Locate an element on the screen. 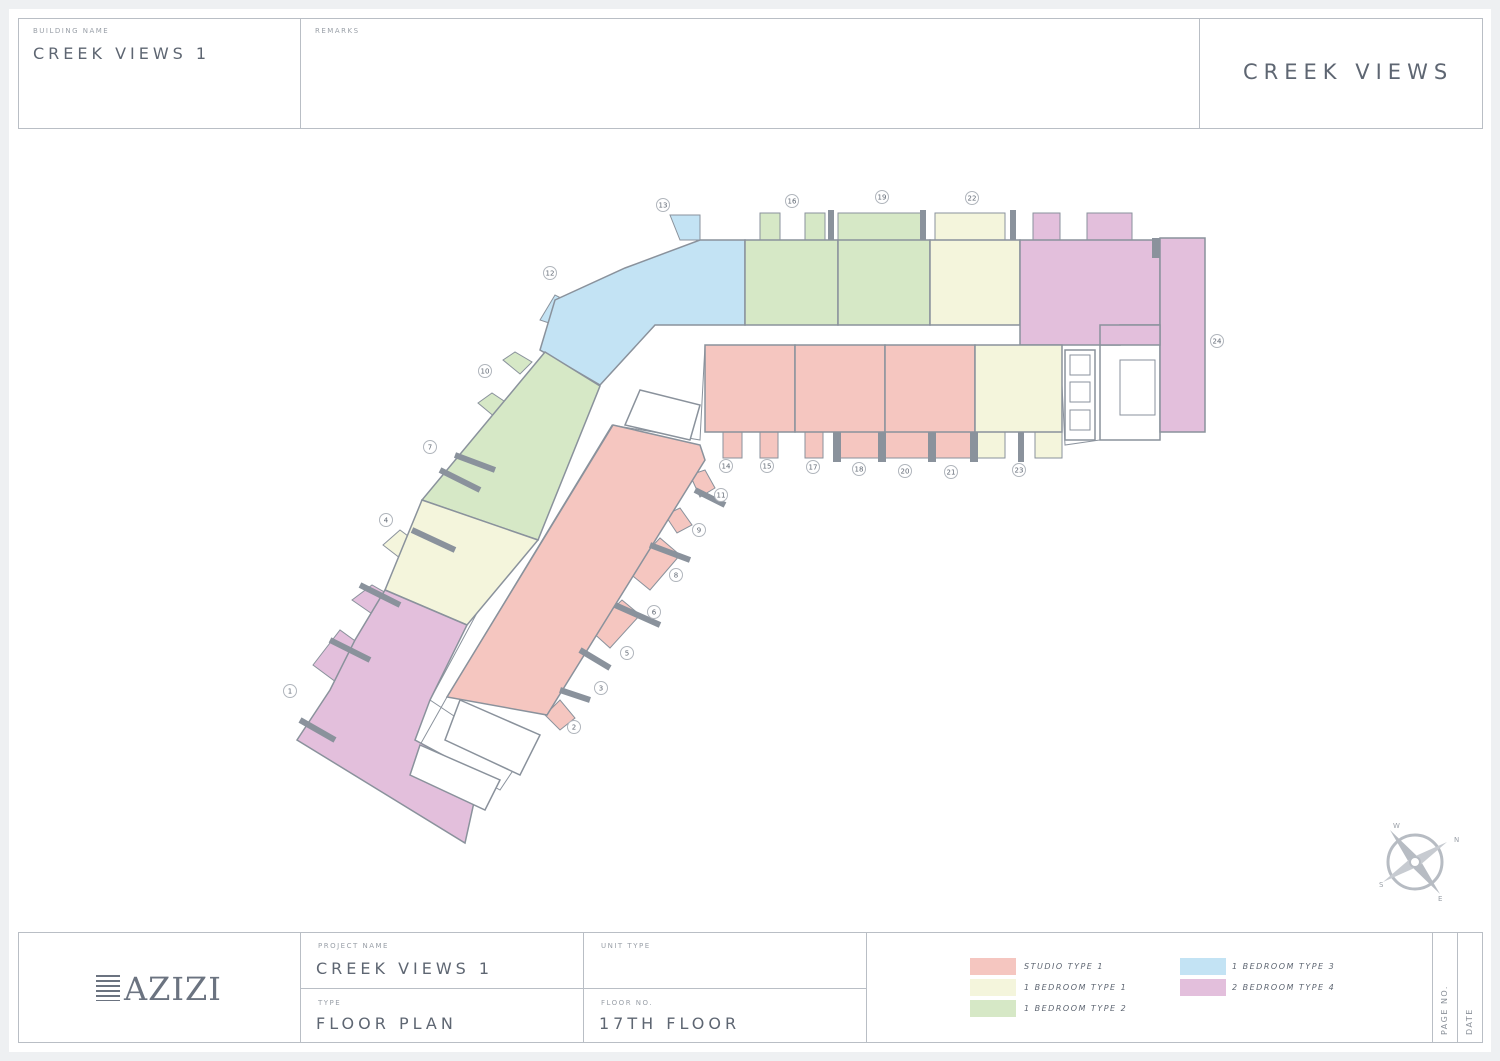  legend-label: 1 BEDROOM TYPE 2 is located at coordinates (1076, 1008).